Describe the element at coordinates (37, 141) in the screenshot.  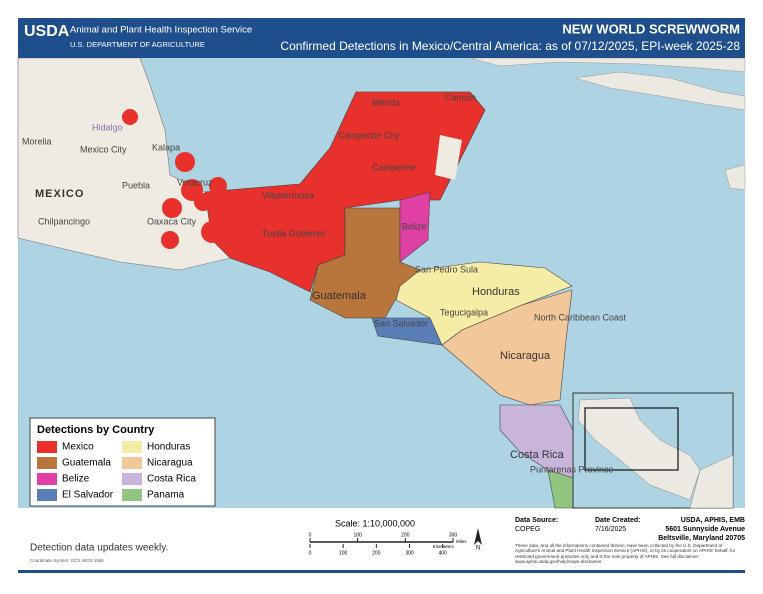
I see `place-label: Morelia` at that location.